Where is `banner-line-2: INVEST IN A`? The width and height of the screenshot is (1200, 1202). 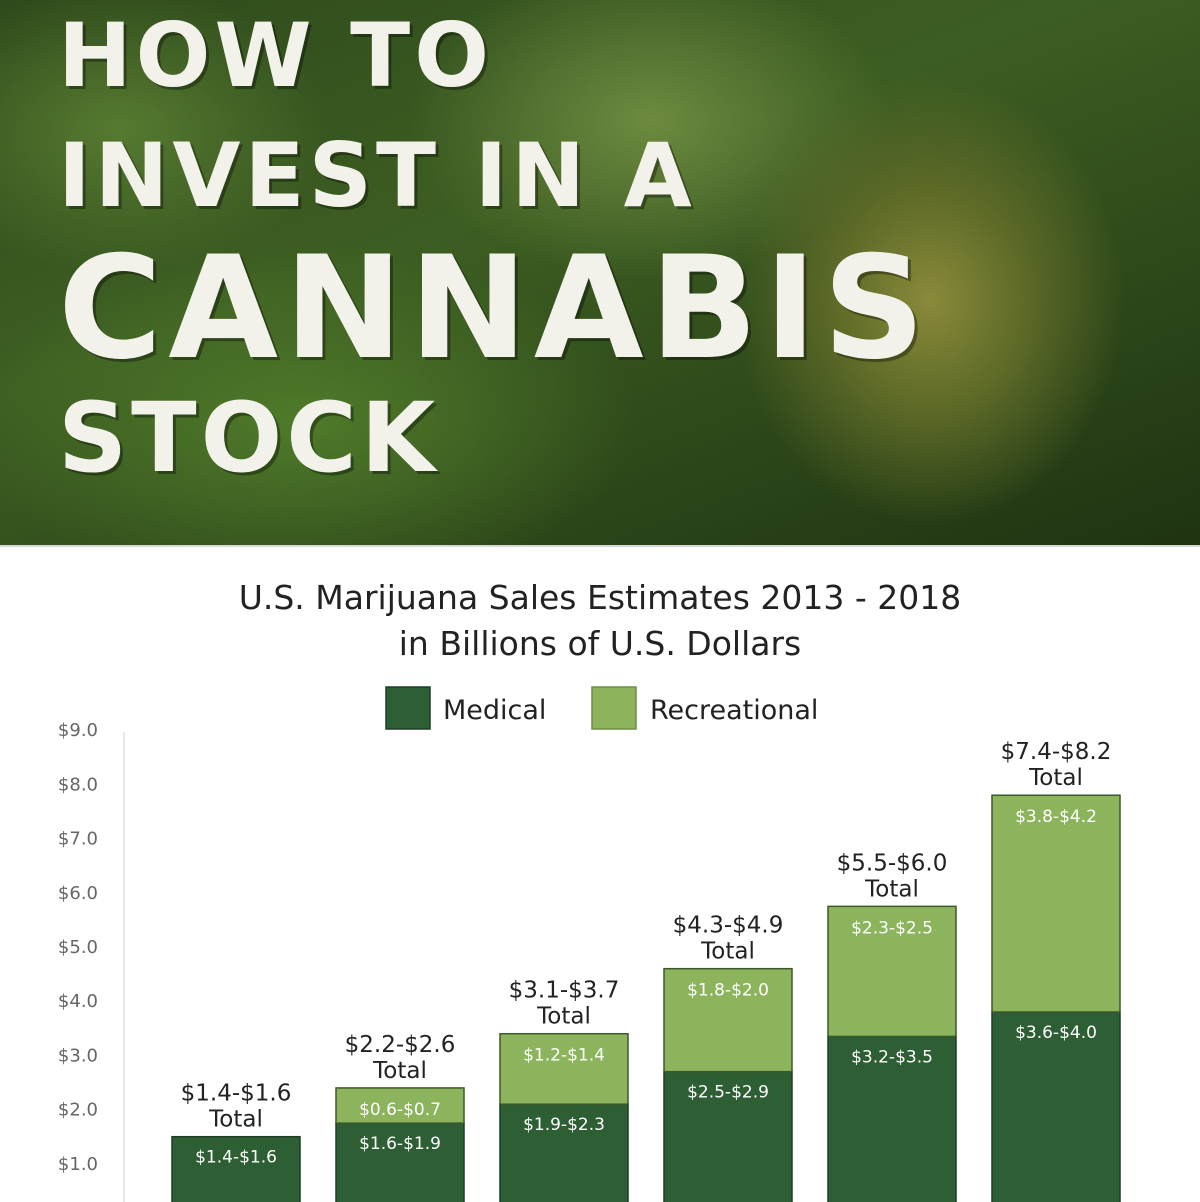
banner-line-2: INVEST IN A is located at coordinates (377, 175).